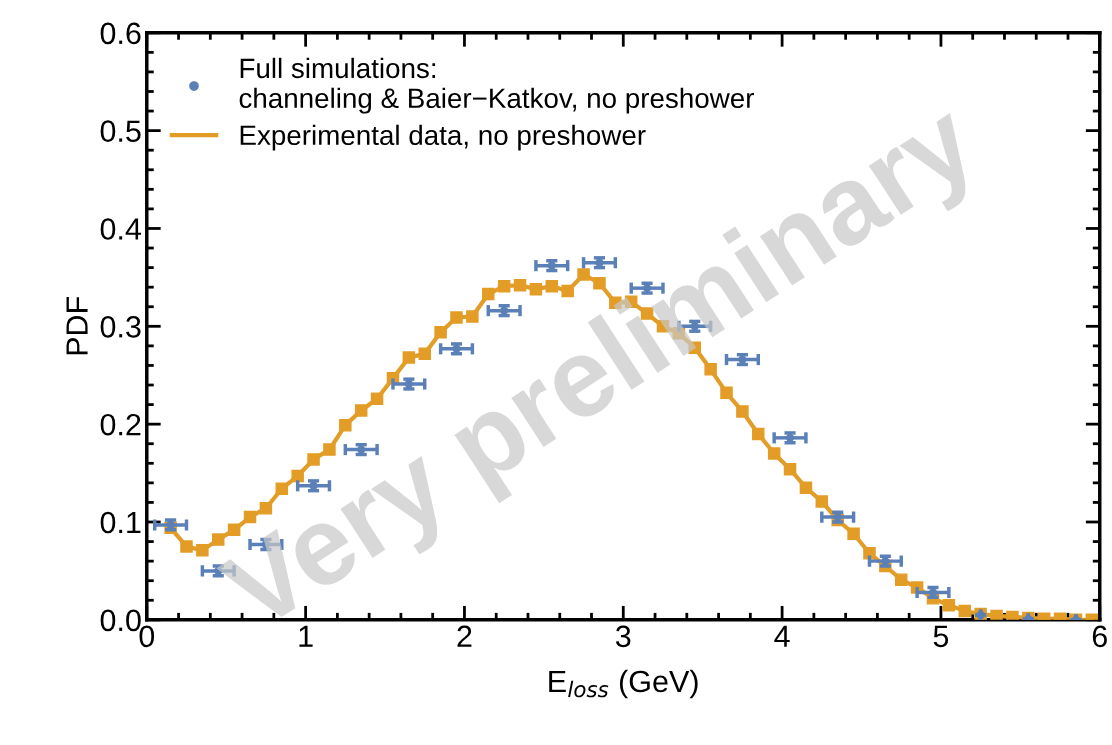 This screenshot has width=1112, height=745. Describe the element at coordinates (120, 131) in the screenshot. I see `y-tick-label: 0.5` at that location.